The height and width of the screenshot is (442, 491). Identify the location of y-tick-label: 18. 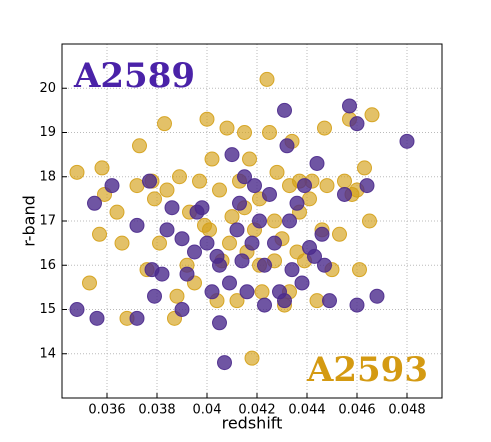
(47, 176).